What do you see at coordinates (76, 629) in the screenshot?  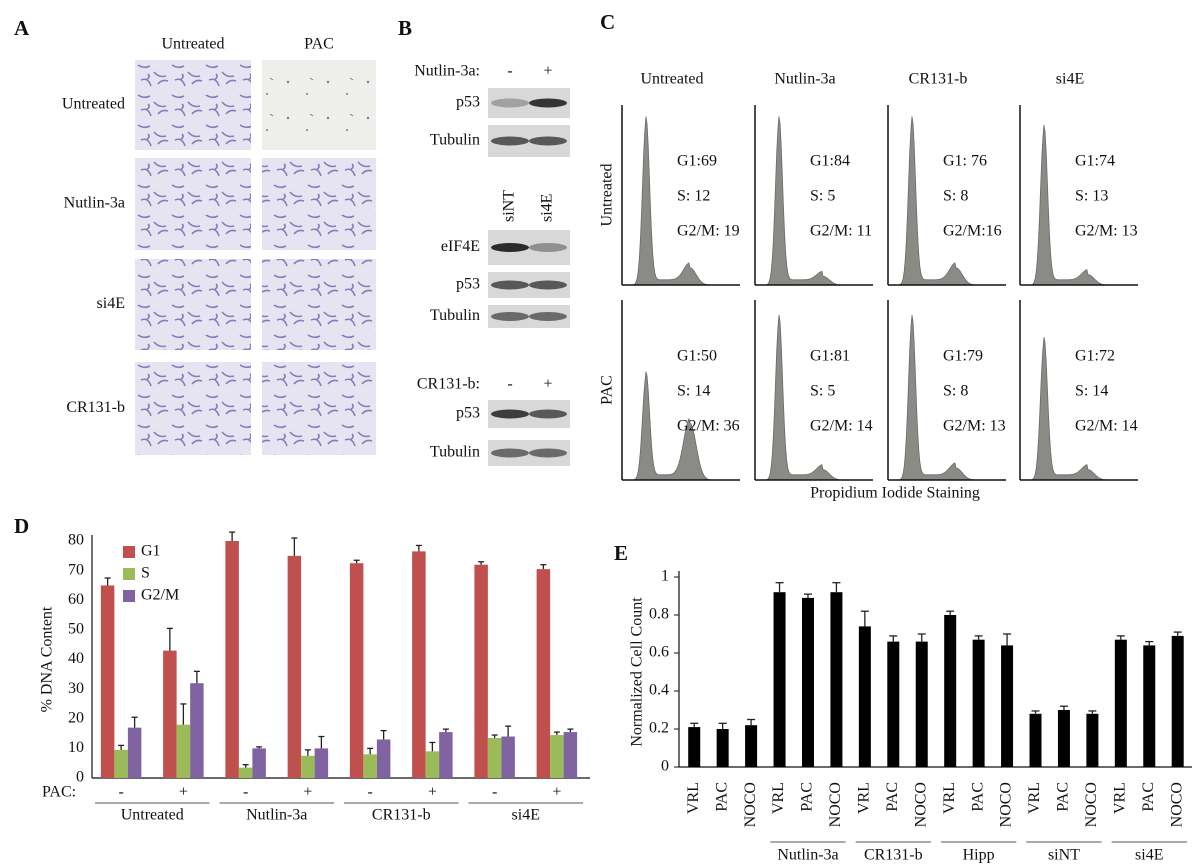 I see `y-tick-label: 50` at bounding box center [76, 629].